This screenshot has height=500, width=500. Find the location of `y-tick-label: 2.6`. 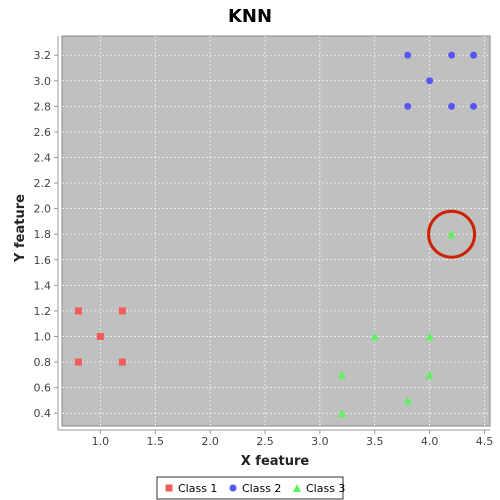

y-tick-label: 2.6 is located at coordinates (43, 132).